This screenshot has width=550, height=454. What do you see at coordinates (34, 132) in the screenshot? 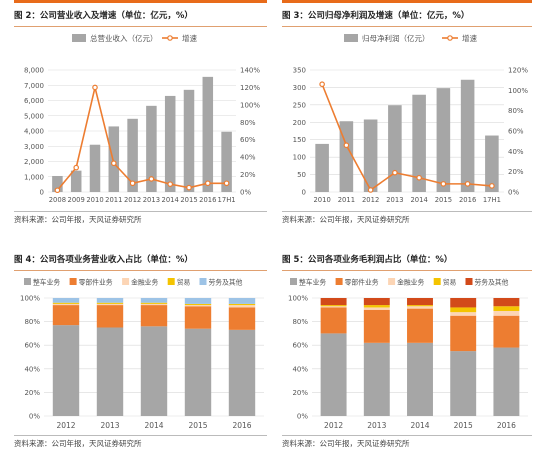
I see `y-tick-label: 4,000` at bounding box center [34, 132].